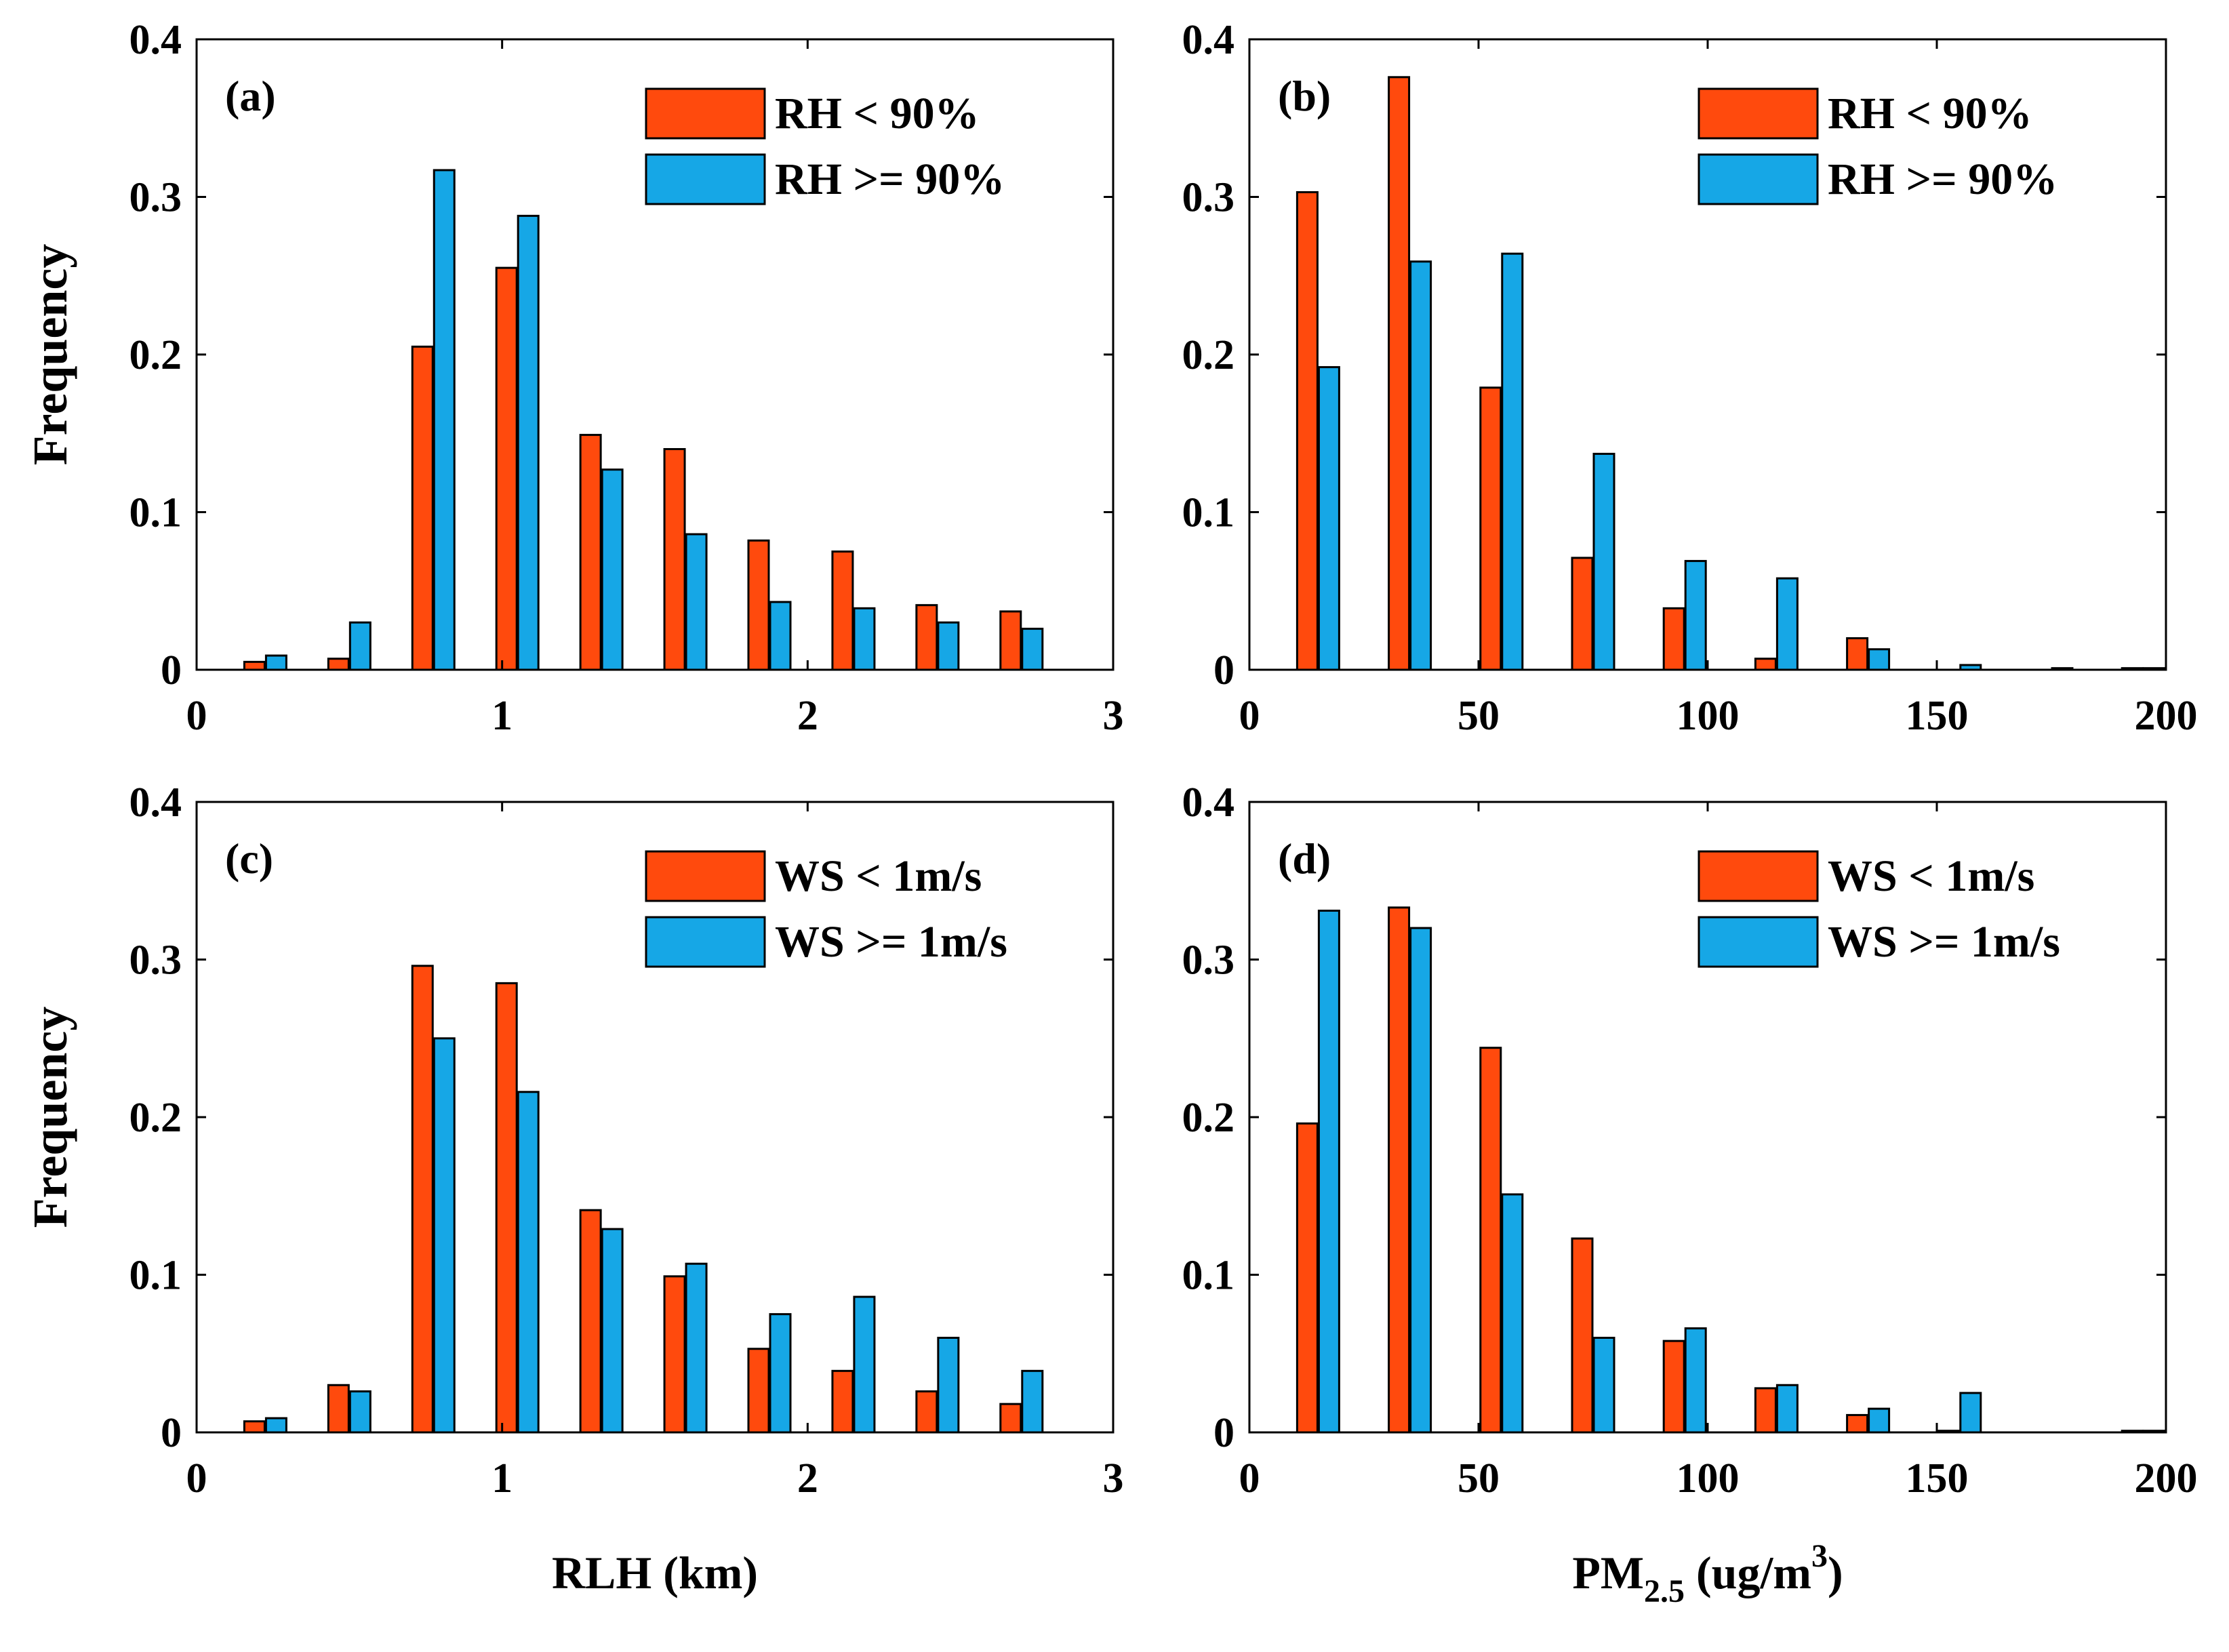 Image resolution: width=2229 pixels, height=1652 pixels. I want to click on legend-label-1: RH < 90%, so click(1930, 113).